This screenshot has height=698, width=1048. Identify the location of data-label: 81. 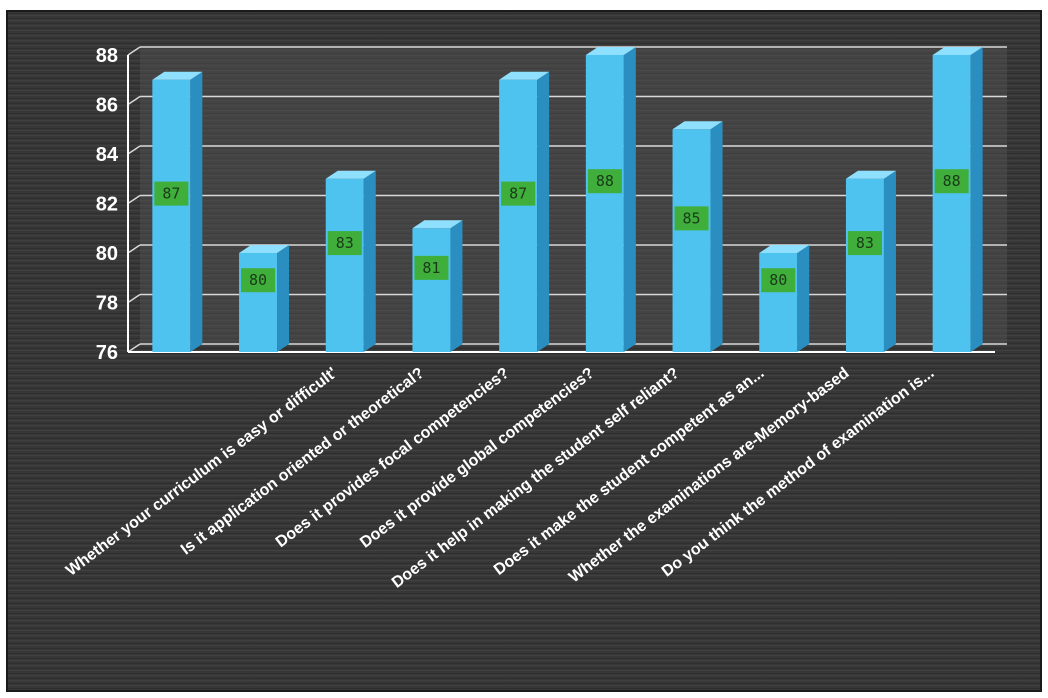
(431, 267).